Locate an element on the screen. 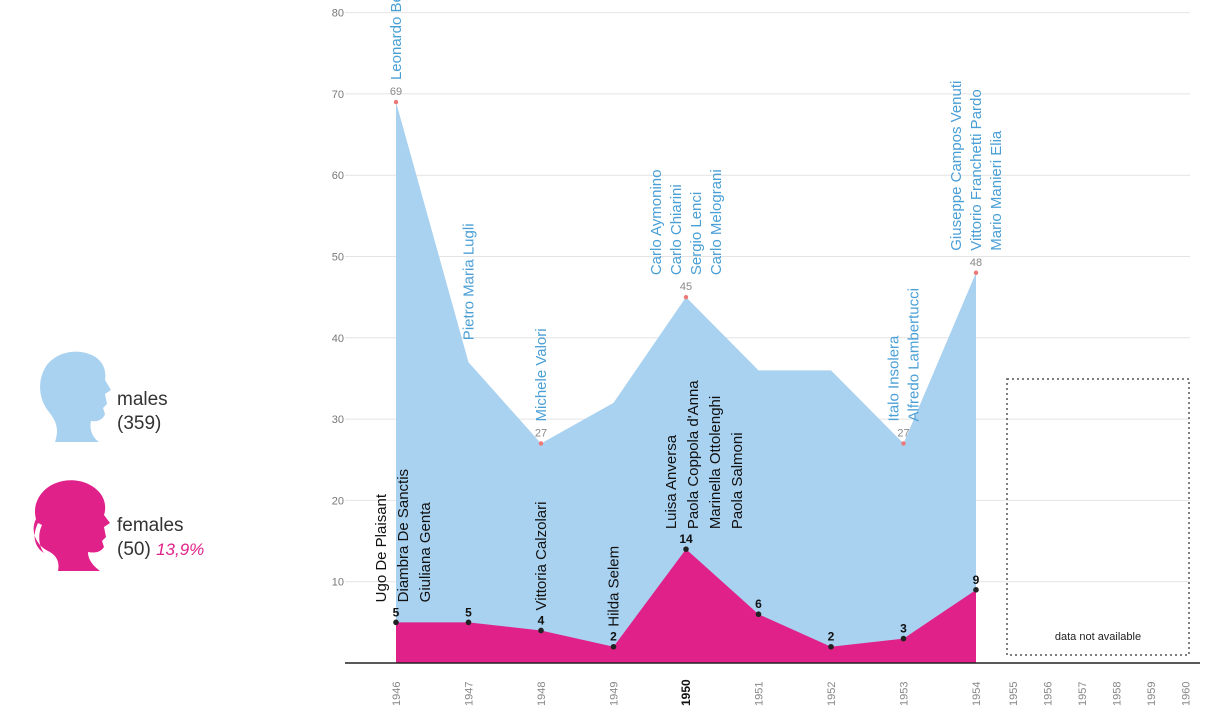 This screenshot has height=721, width=1224. x-tick-label: 1956 is located at coordinates (1049, 694).